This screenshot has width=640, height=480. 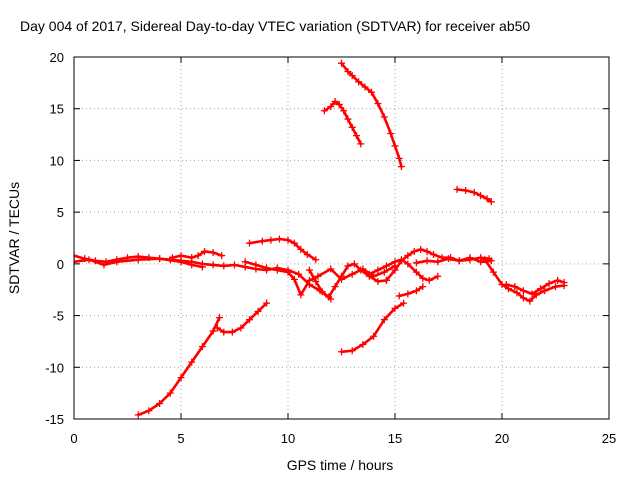 I want to click on x-tick-label: 15, so click(x=395, y=438).